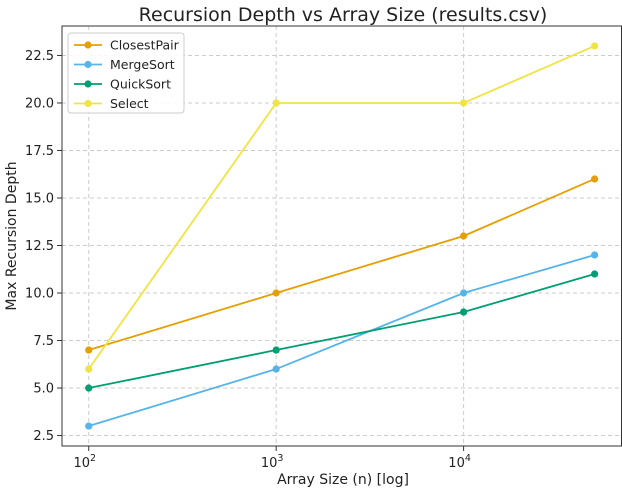  What do you see at coordinates (84, 462) in the screenshot?
I see `x-tick-label: 10²` at bounding box center [84, 462].